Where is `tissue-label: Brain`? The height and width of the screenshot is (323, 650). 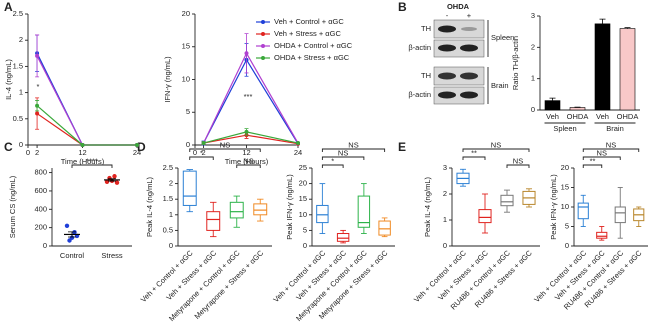
tissue-label: Brain is located at coordinates (500, 85).